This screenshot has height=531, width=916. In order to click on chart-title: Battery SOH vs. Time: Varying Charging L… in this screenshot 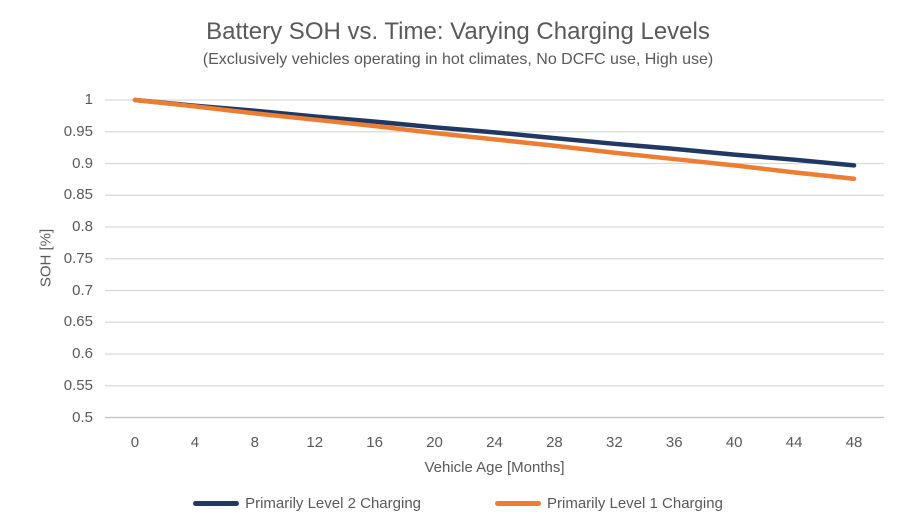, I will do `click(458, 31)`.